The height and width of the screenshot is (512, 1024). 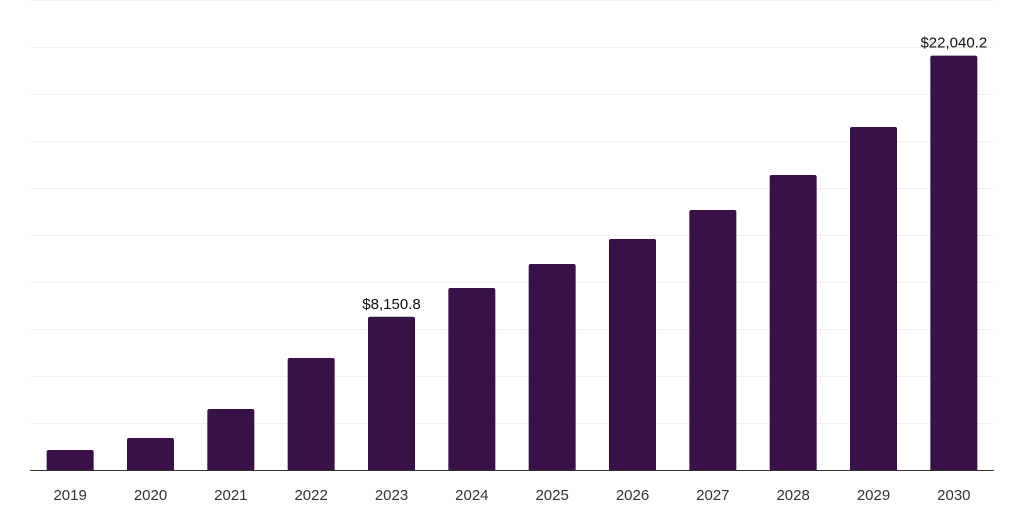 I want to click on x-tick-label: 2026, so click(x=632, y=495).